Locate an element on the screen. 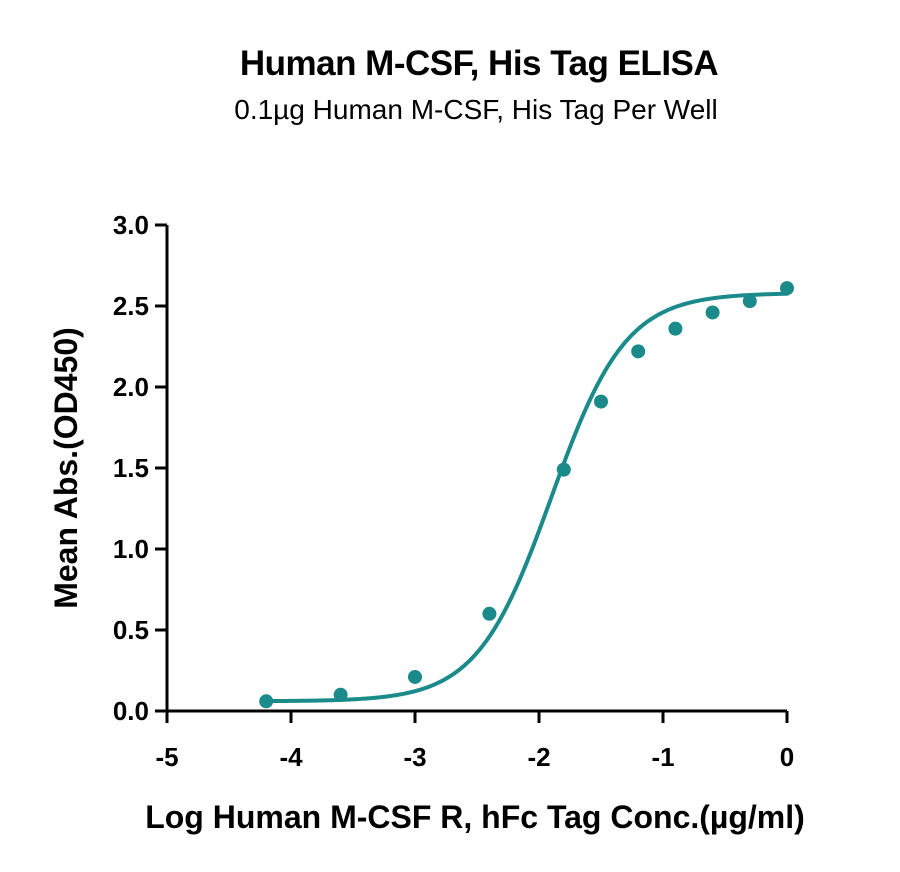  chart-title: Human M-CSF, His Tag ELISA is located at coordinates (479, 63).